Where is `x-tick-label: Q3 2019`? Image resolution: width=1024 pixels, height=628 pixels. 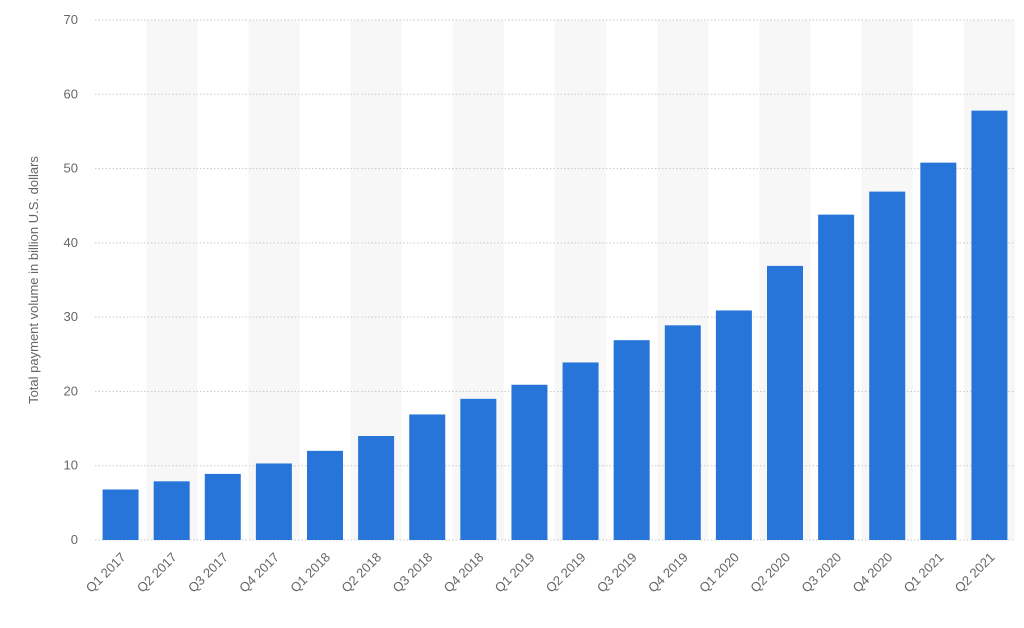 x-tick-label: Q3 2019 is located at coordinates (617, 573).